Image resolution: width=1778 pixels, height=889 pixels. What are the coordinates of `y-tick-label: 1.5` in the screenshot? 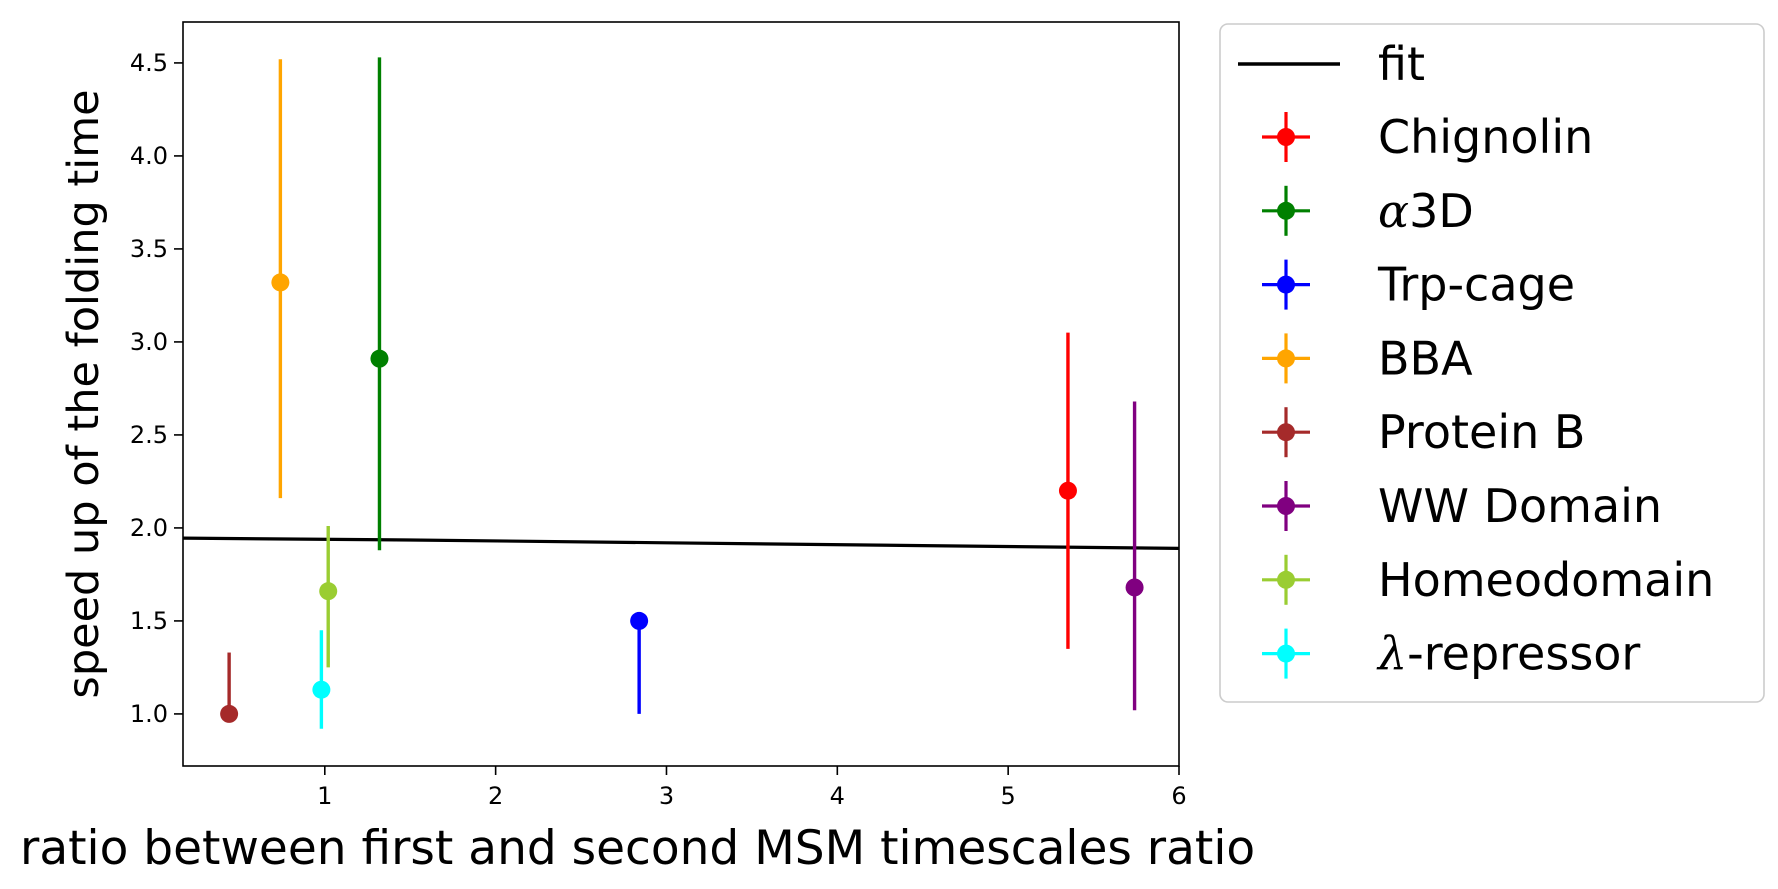 It's located at (149, 621).